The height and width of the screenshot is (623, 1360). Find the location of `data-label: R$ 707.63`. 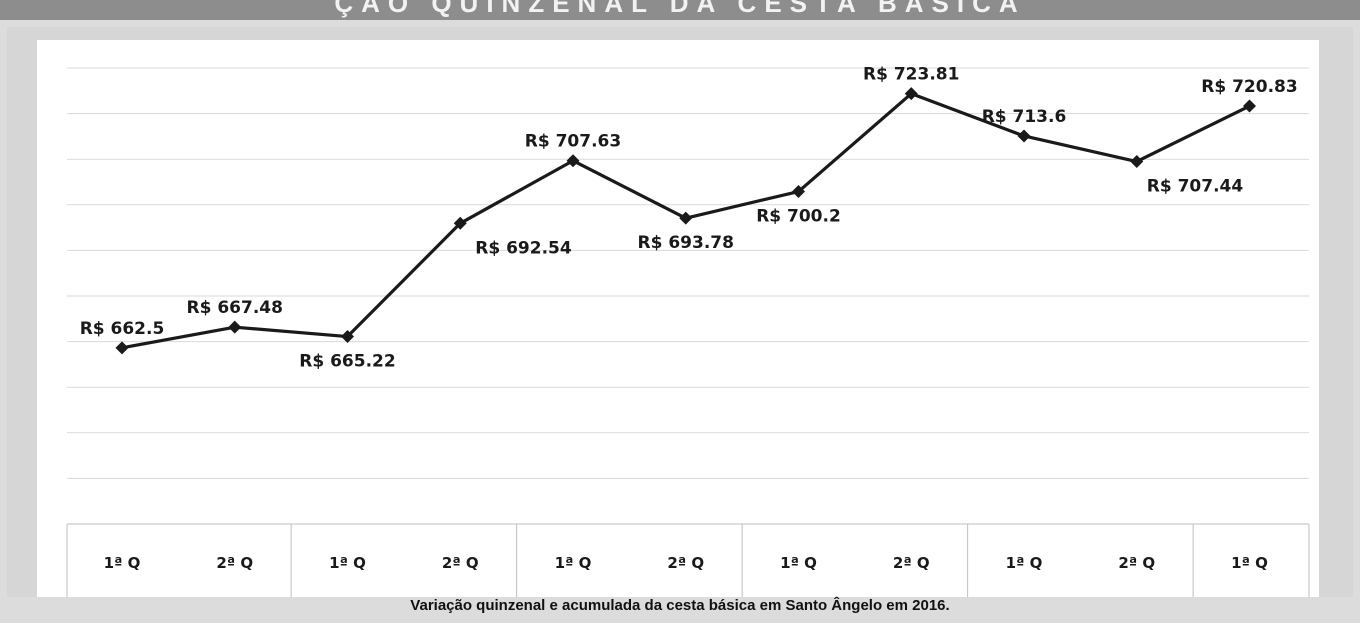

data-label: R$ 707.63 is located at coordinates (573, 142).